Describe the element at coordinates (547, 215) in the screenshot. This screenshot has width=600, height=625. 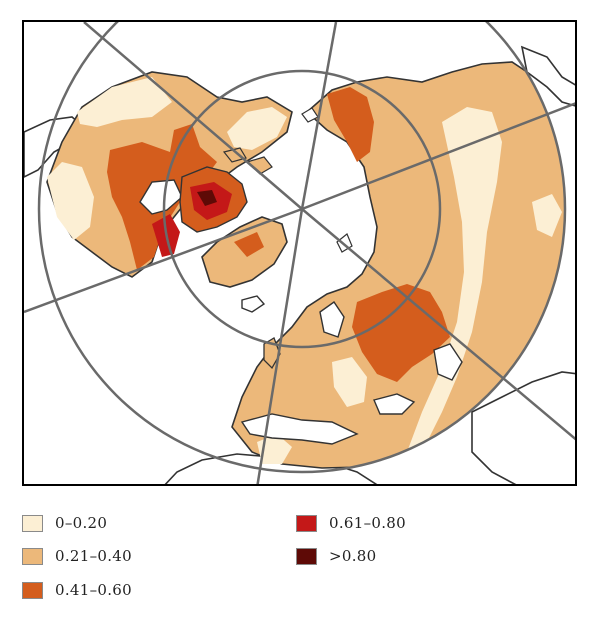
I see `eurasia-light-patch-east` at that location.